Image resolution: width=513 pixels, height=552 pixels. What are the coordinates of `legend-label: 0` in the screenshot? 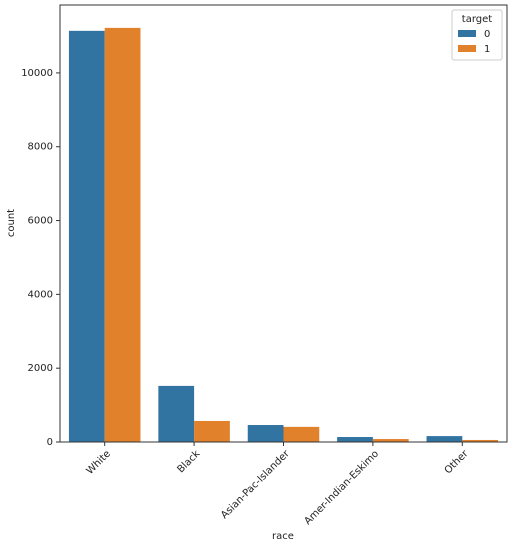 It's located at (487, 34).